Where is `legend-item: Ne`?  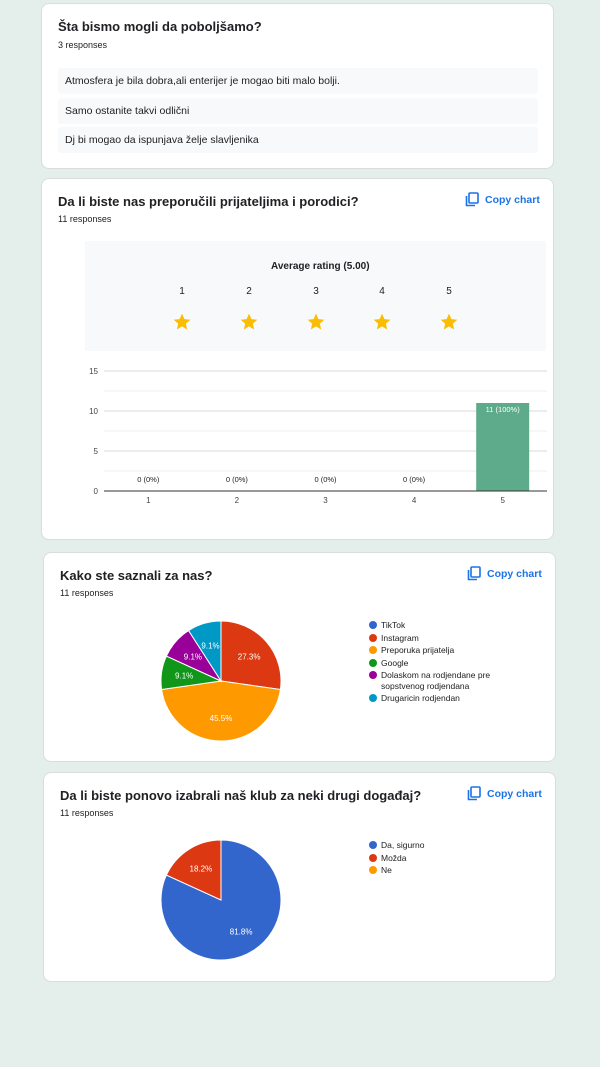 legend-item: Ne is located at coordinates (434, 870).